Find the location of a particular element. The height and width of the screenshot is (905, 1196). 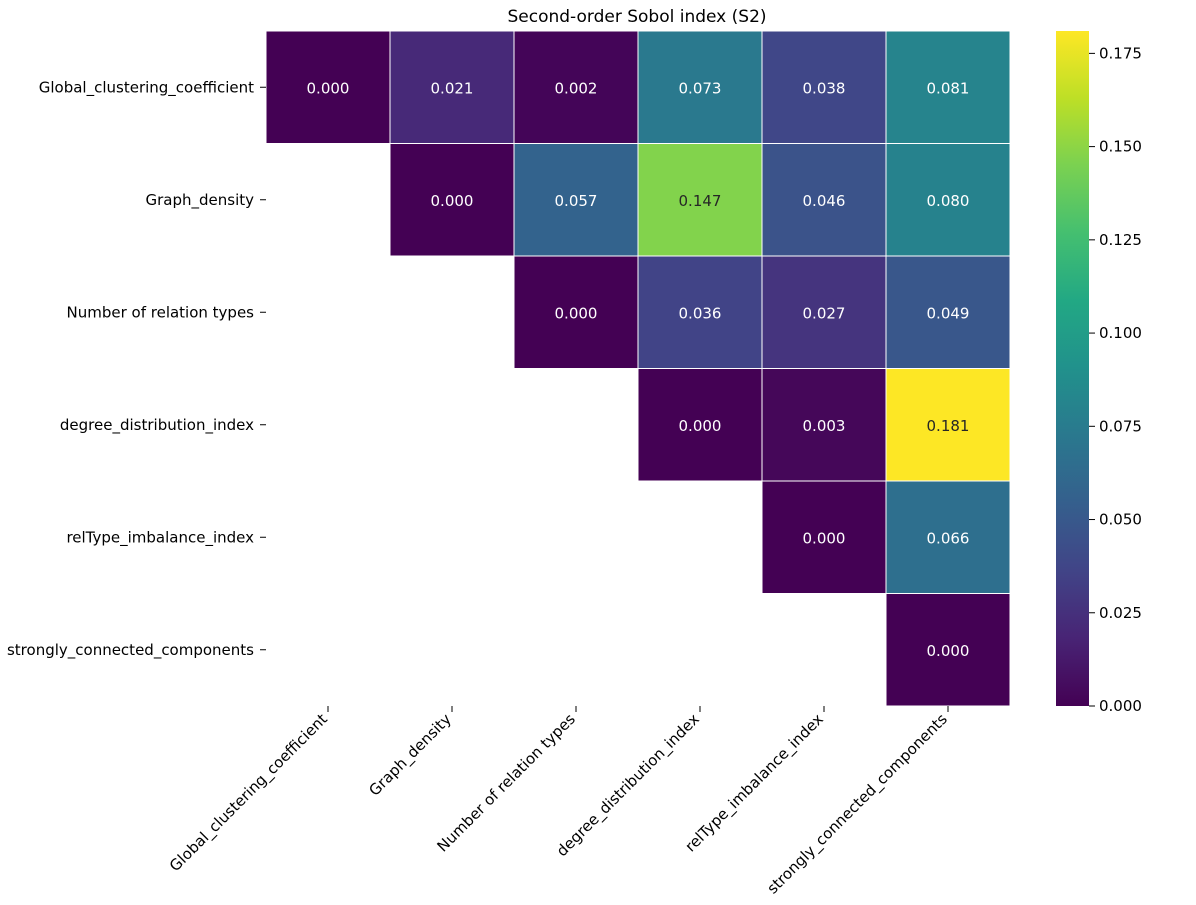

row-tick-label: degree_distribution_index is located at coordinates (157, 425).